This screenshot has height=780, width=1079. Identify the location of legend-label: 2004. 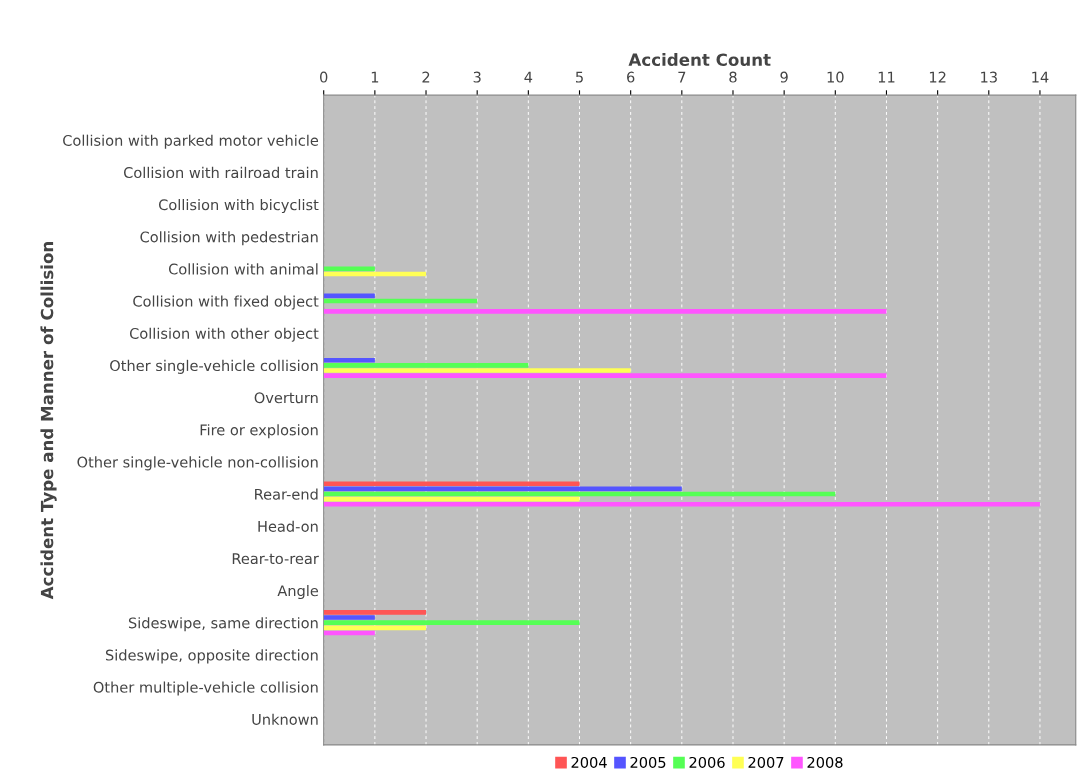
(589, 762).